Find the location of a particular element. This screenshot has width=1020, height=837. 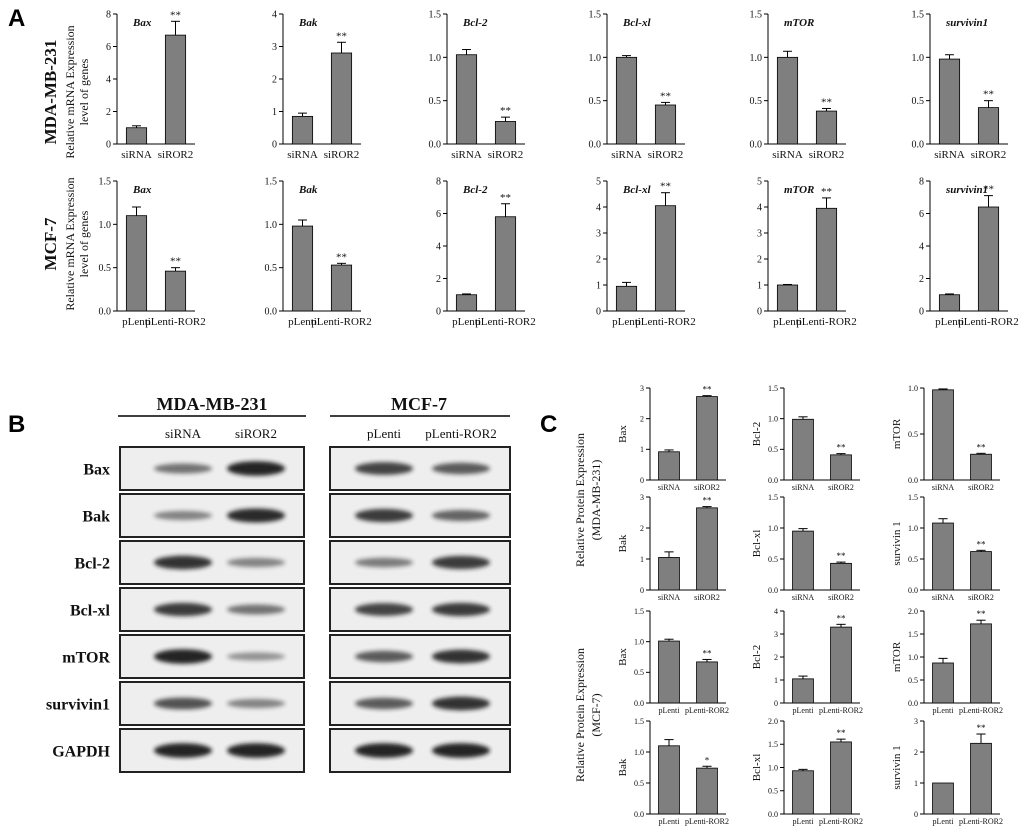

category-label: pLenti-ROR2 is located at coordinates (665, 322).